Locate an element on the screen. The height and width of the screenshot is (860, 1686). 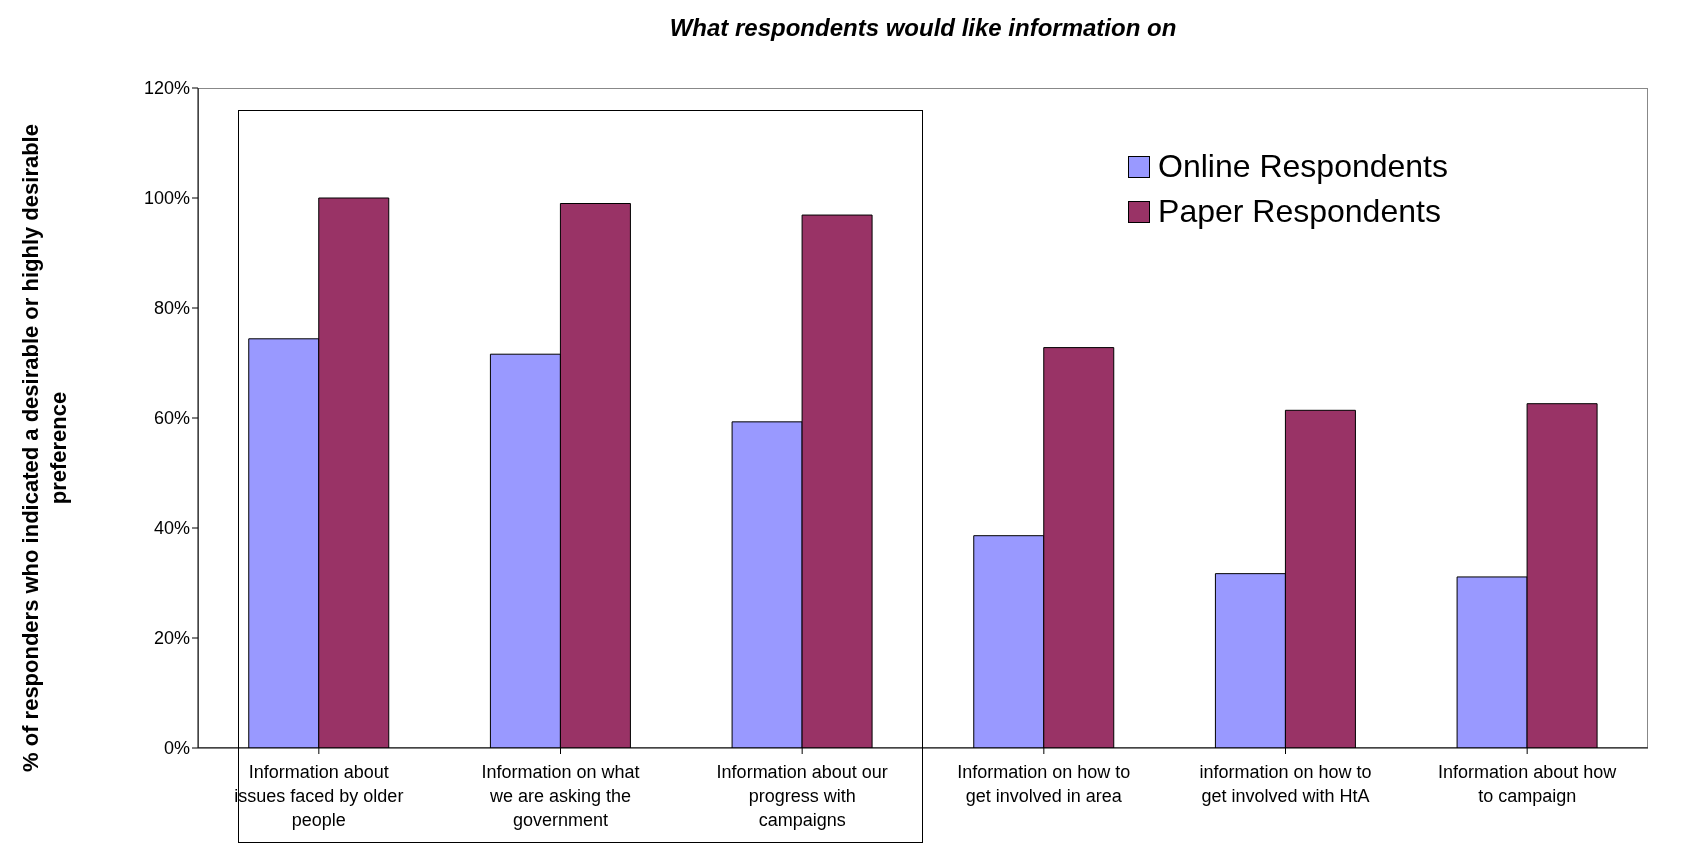
y-tick-label: 60% is located at coordinates (171, 418).